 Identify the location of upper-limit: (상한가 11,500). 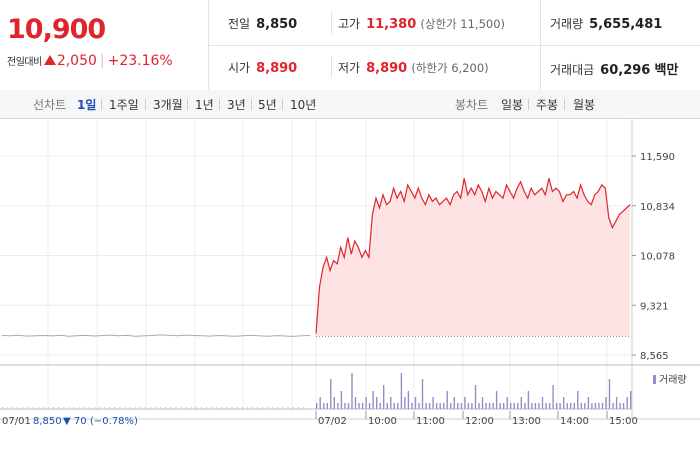
(463, 24).